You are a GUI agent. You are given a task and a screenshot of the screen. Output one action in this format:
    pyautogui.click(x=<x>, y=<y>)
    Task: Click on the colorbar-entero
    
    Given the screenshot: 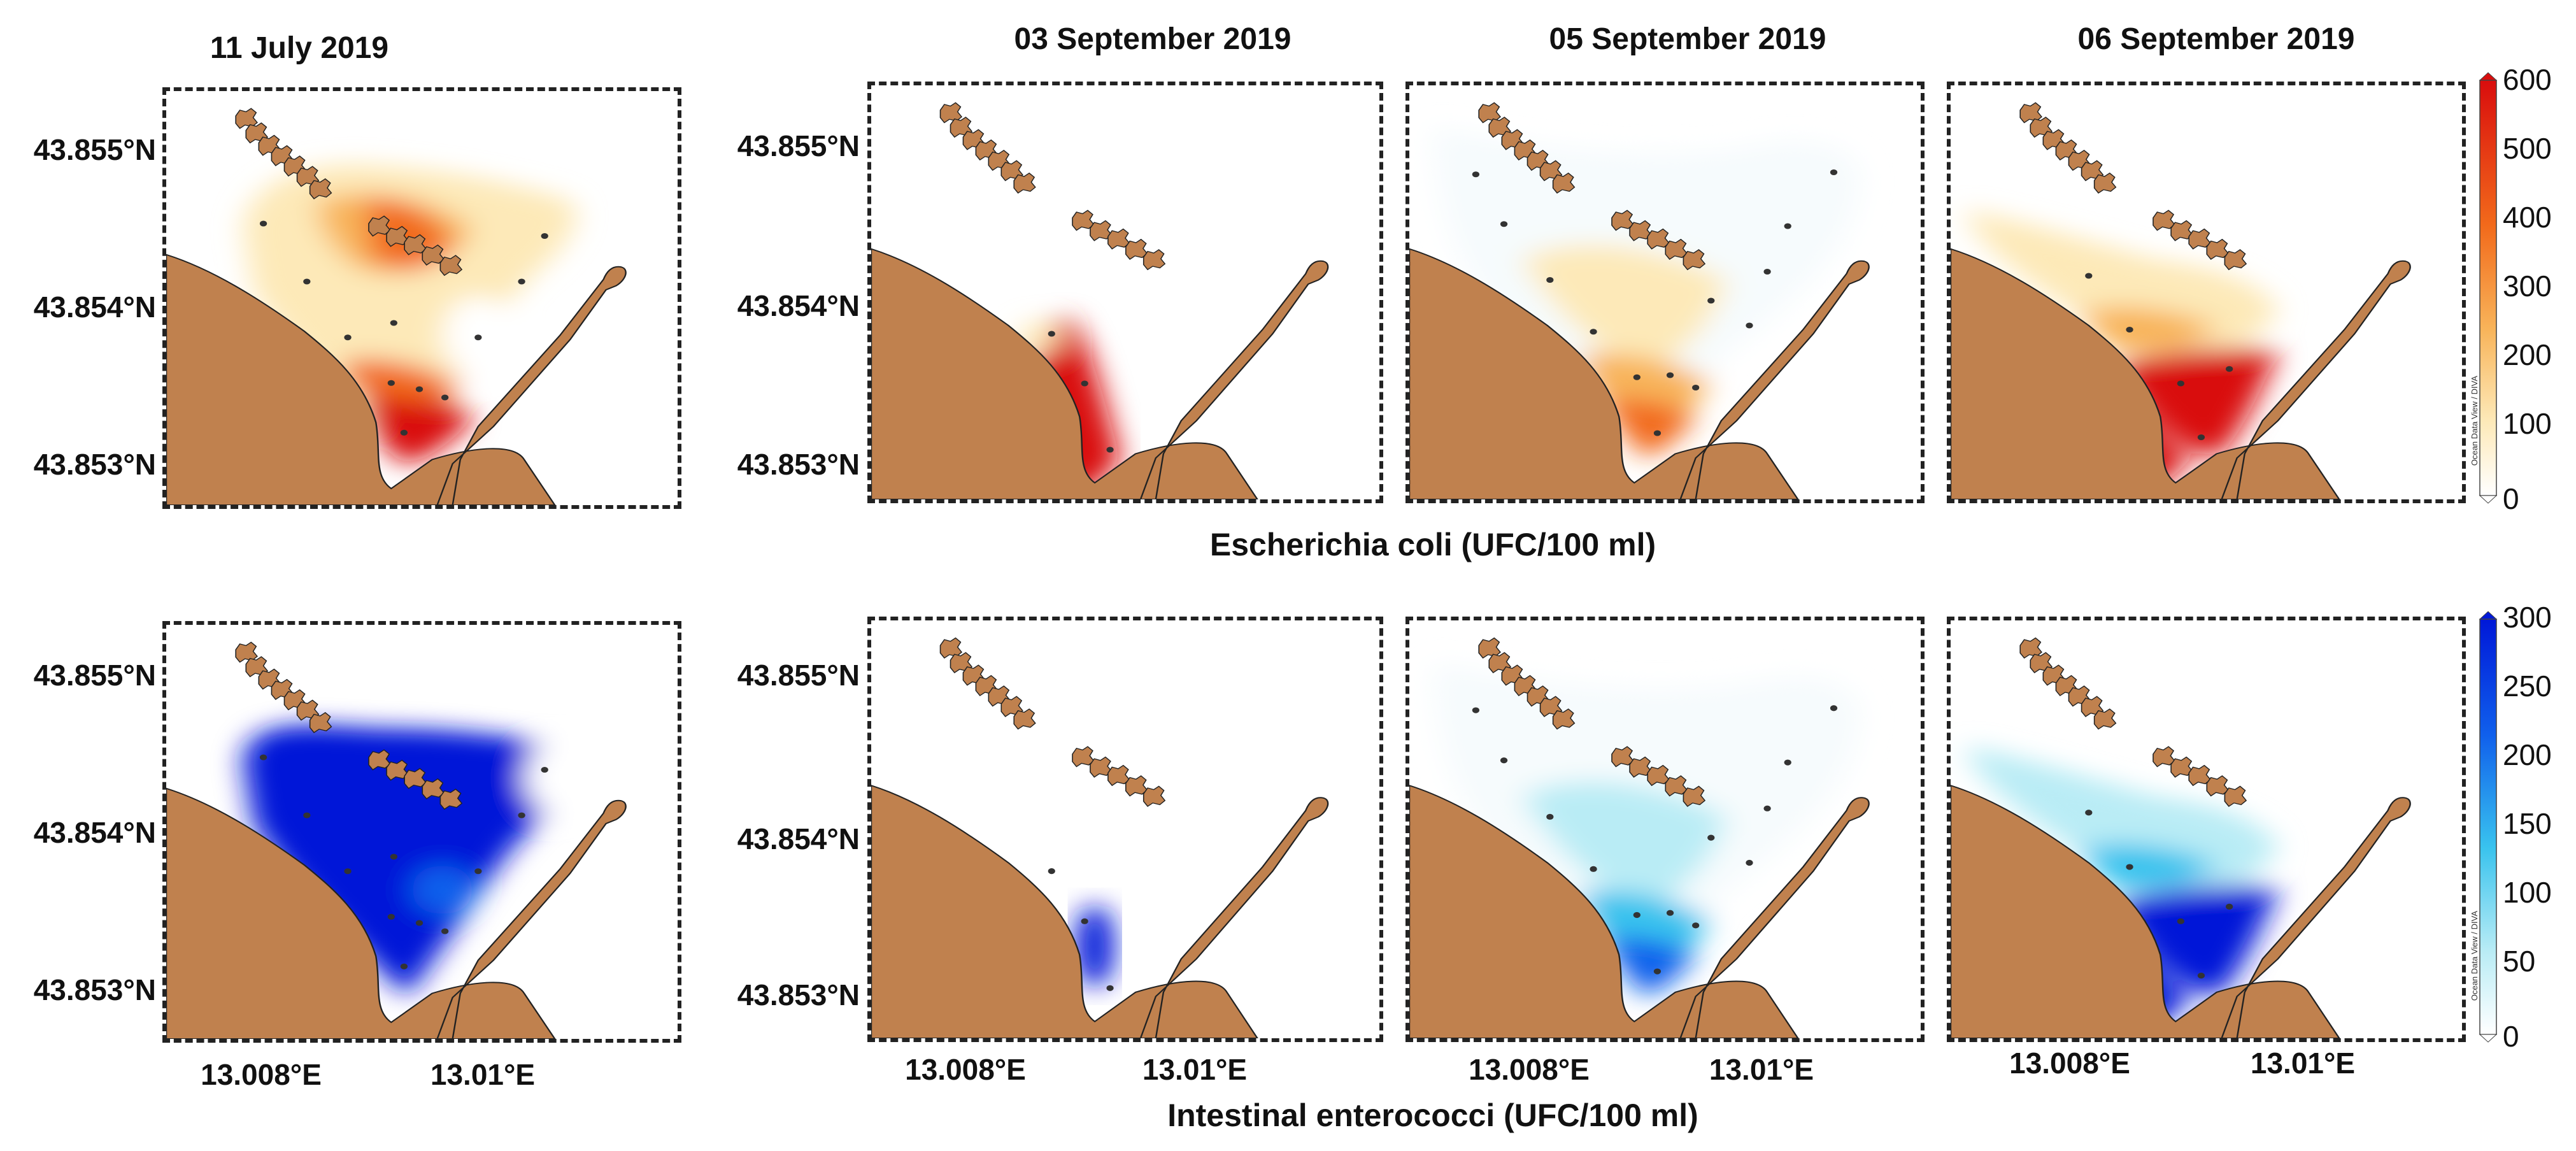 What is the action you would take?
    pyautogui.click(x=2489, y=826)
    